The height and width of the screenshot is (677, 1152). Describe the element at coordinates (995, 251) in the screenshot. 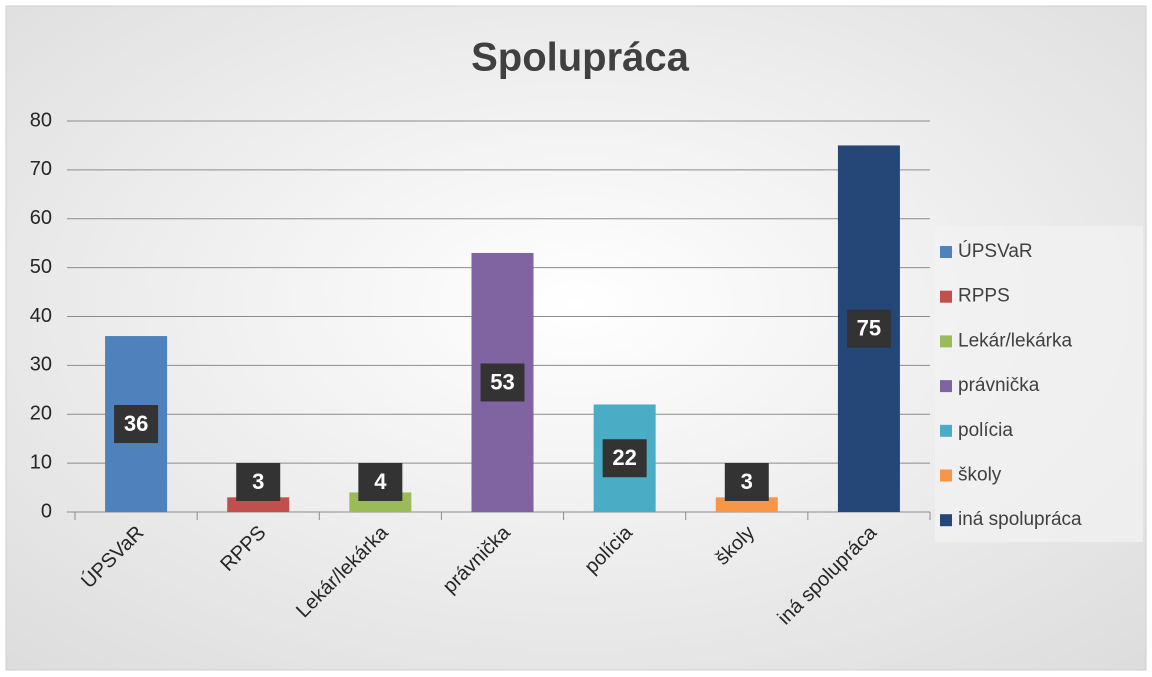

I see `legend-label: ÚPSVaR` at that location.